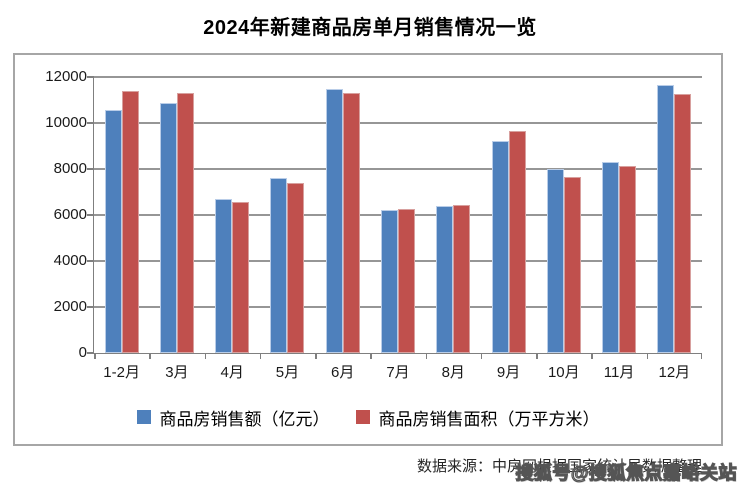  Describe the element at coordinates (666, 219) in the screenshot. I see `bar-12月-series0` at that location.